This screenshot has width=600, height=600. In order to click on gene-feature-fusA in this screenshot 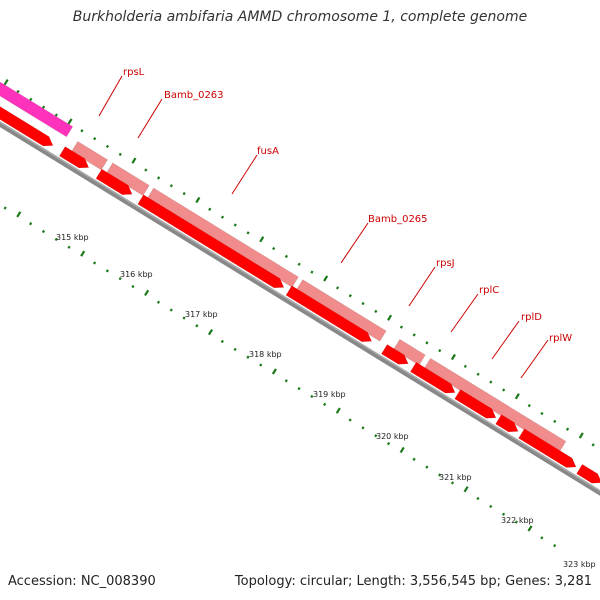, I will do `click(222, 237)`.